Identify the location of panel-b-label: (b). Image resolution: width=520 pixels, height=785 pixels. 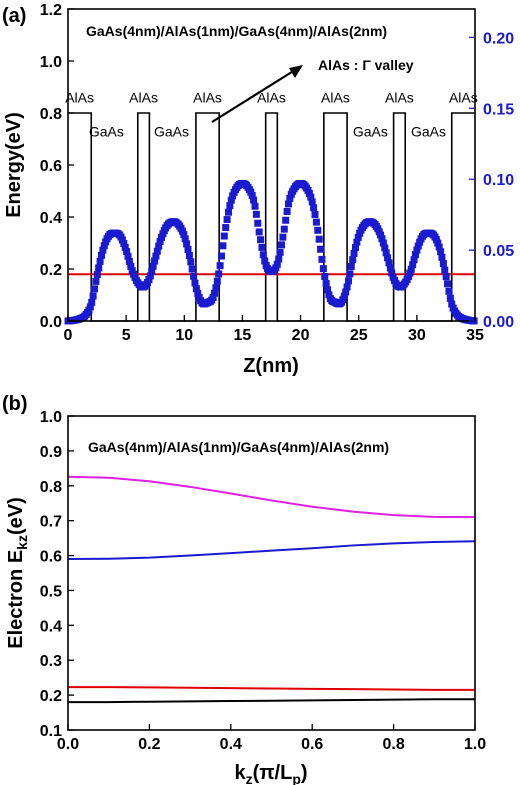
(15, 404).